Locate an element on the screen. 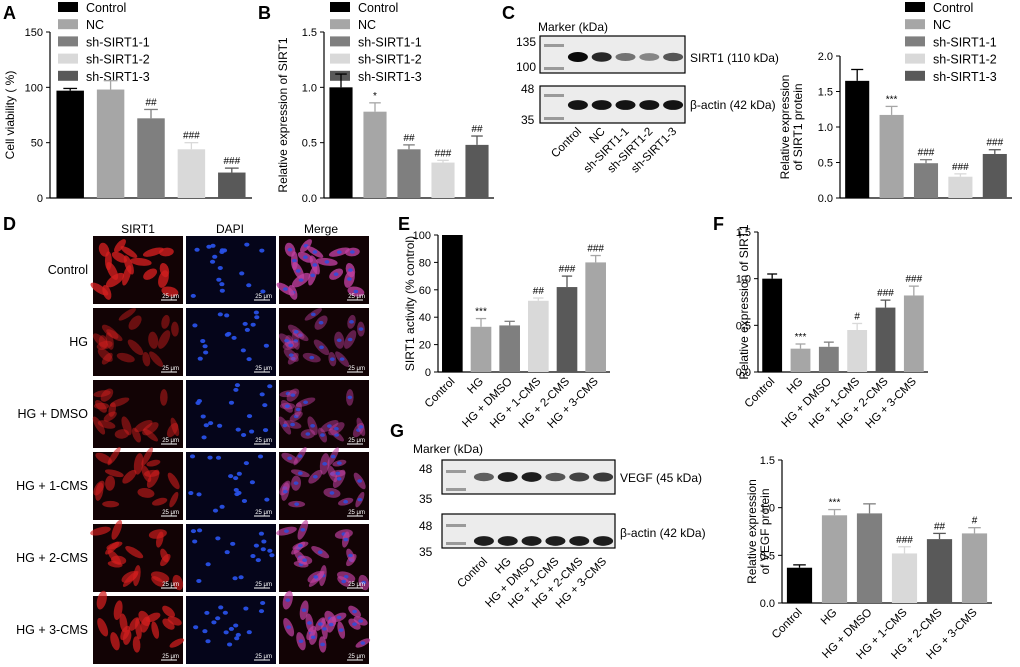 Image resolution: width=1020 pixels, height=667 pixels. x-tick-label: HG is located at coordinates (795, 386).